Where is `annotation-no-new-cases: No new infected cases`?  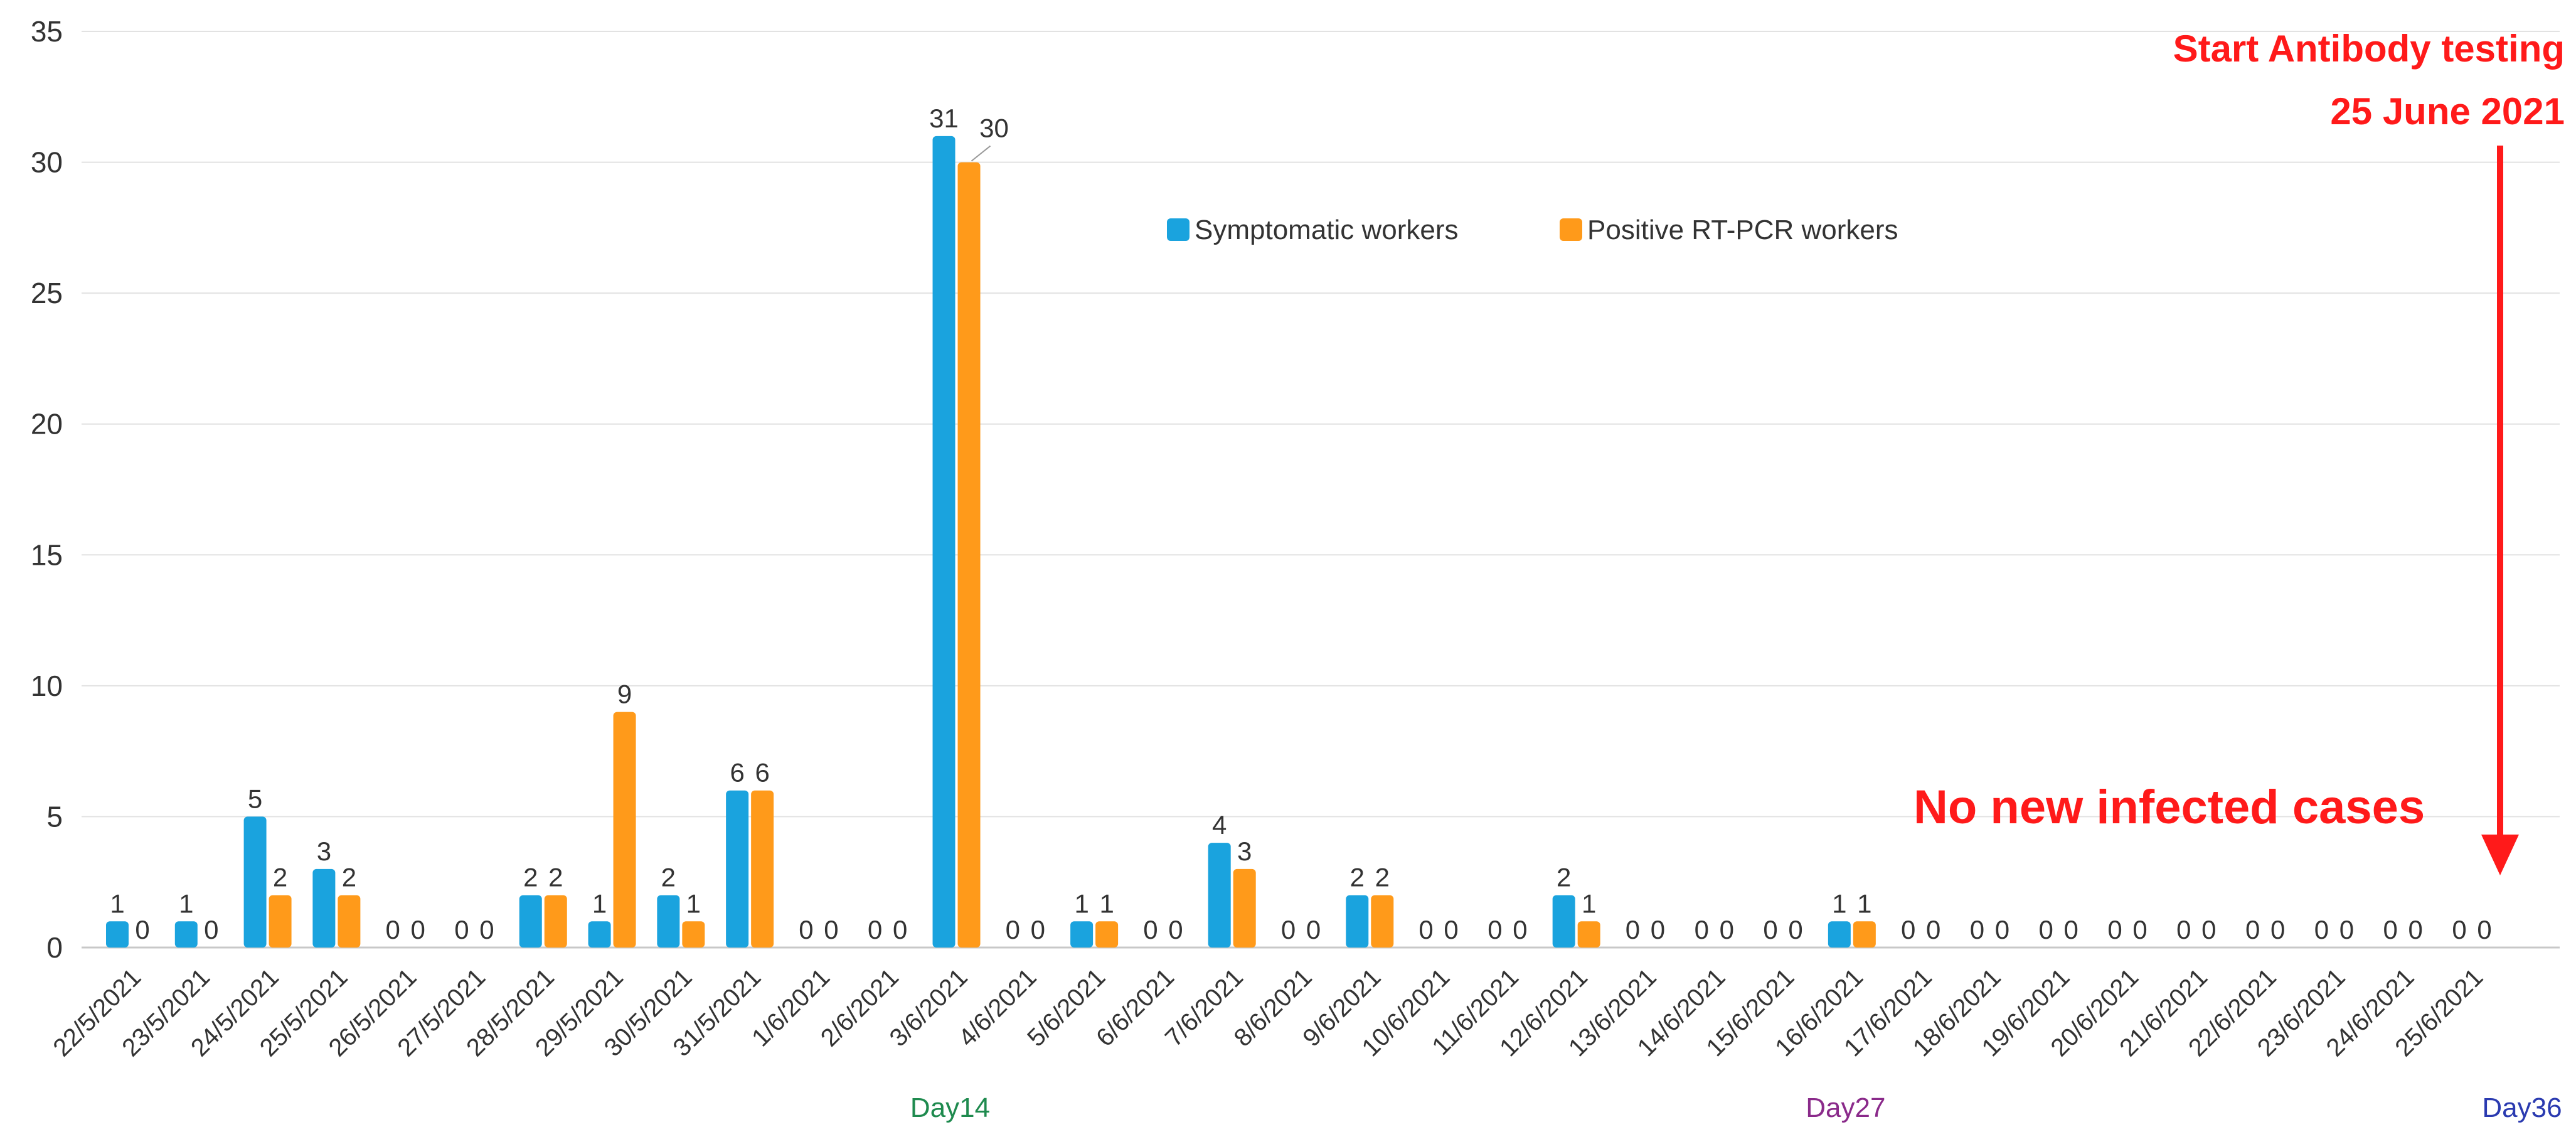
annotation-no-new-cases: No new infected cases is located at coordinates (2169, 807).